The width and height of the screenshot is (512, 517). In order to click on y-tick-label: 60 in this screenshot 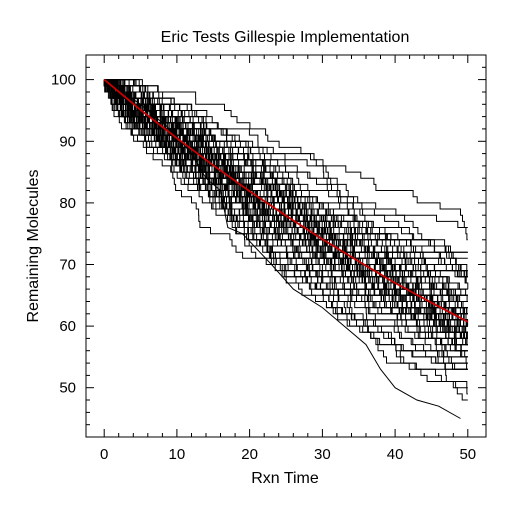, I will do `click(67, 326)`.